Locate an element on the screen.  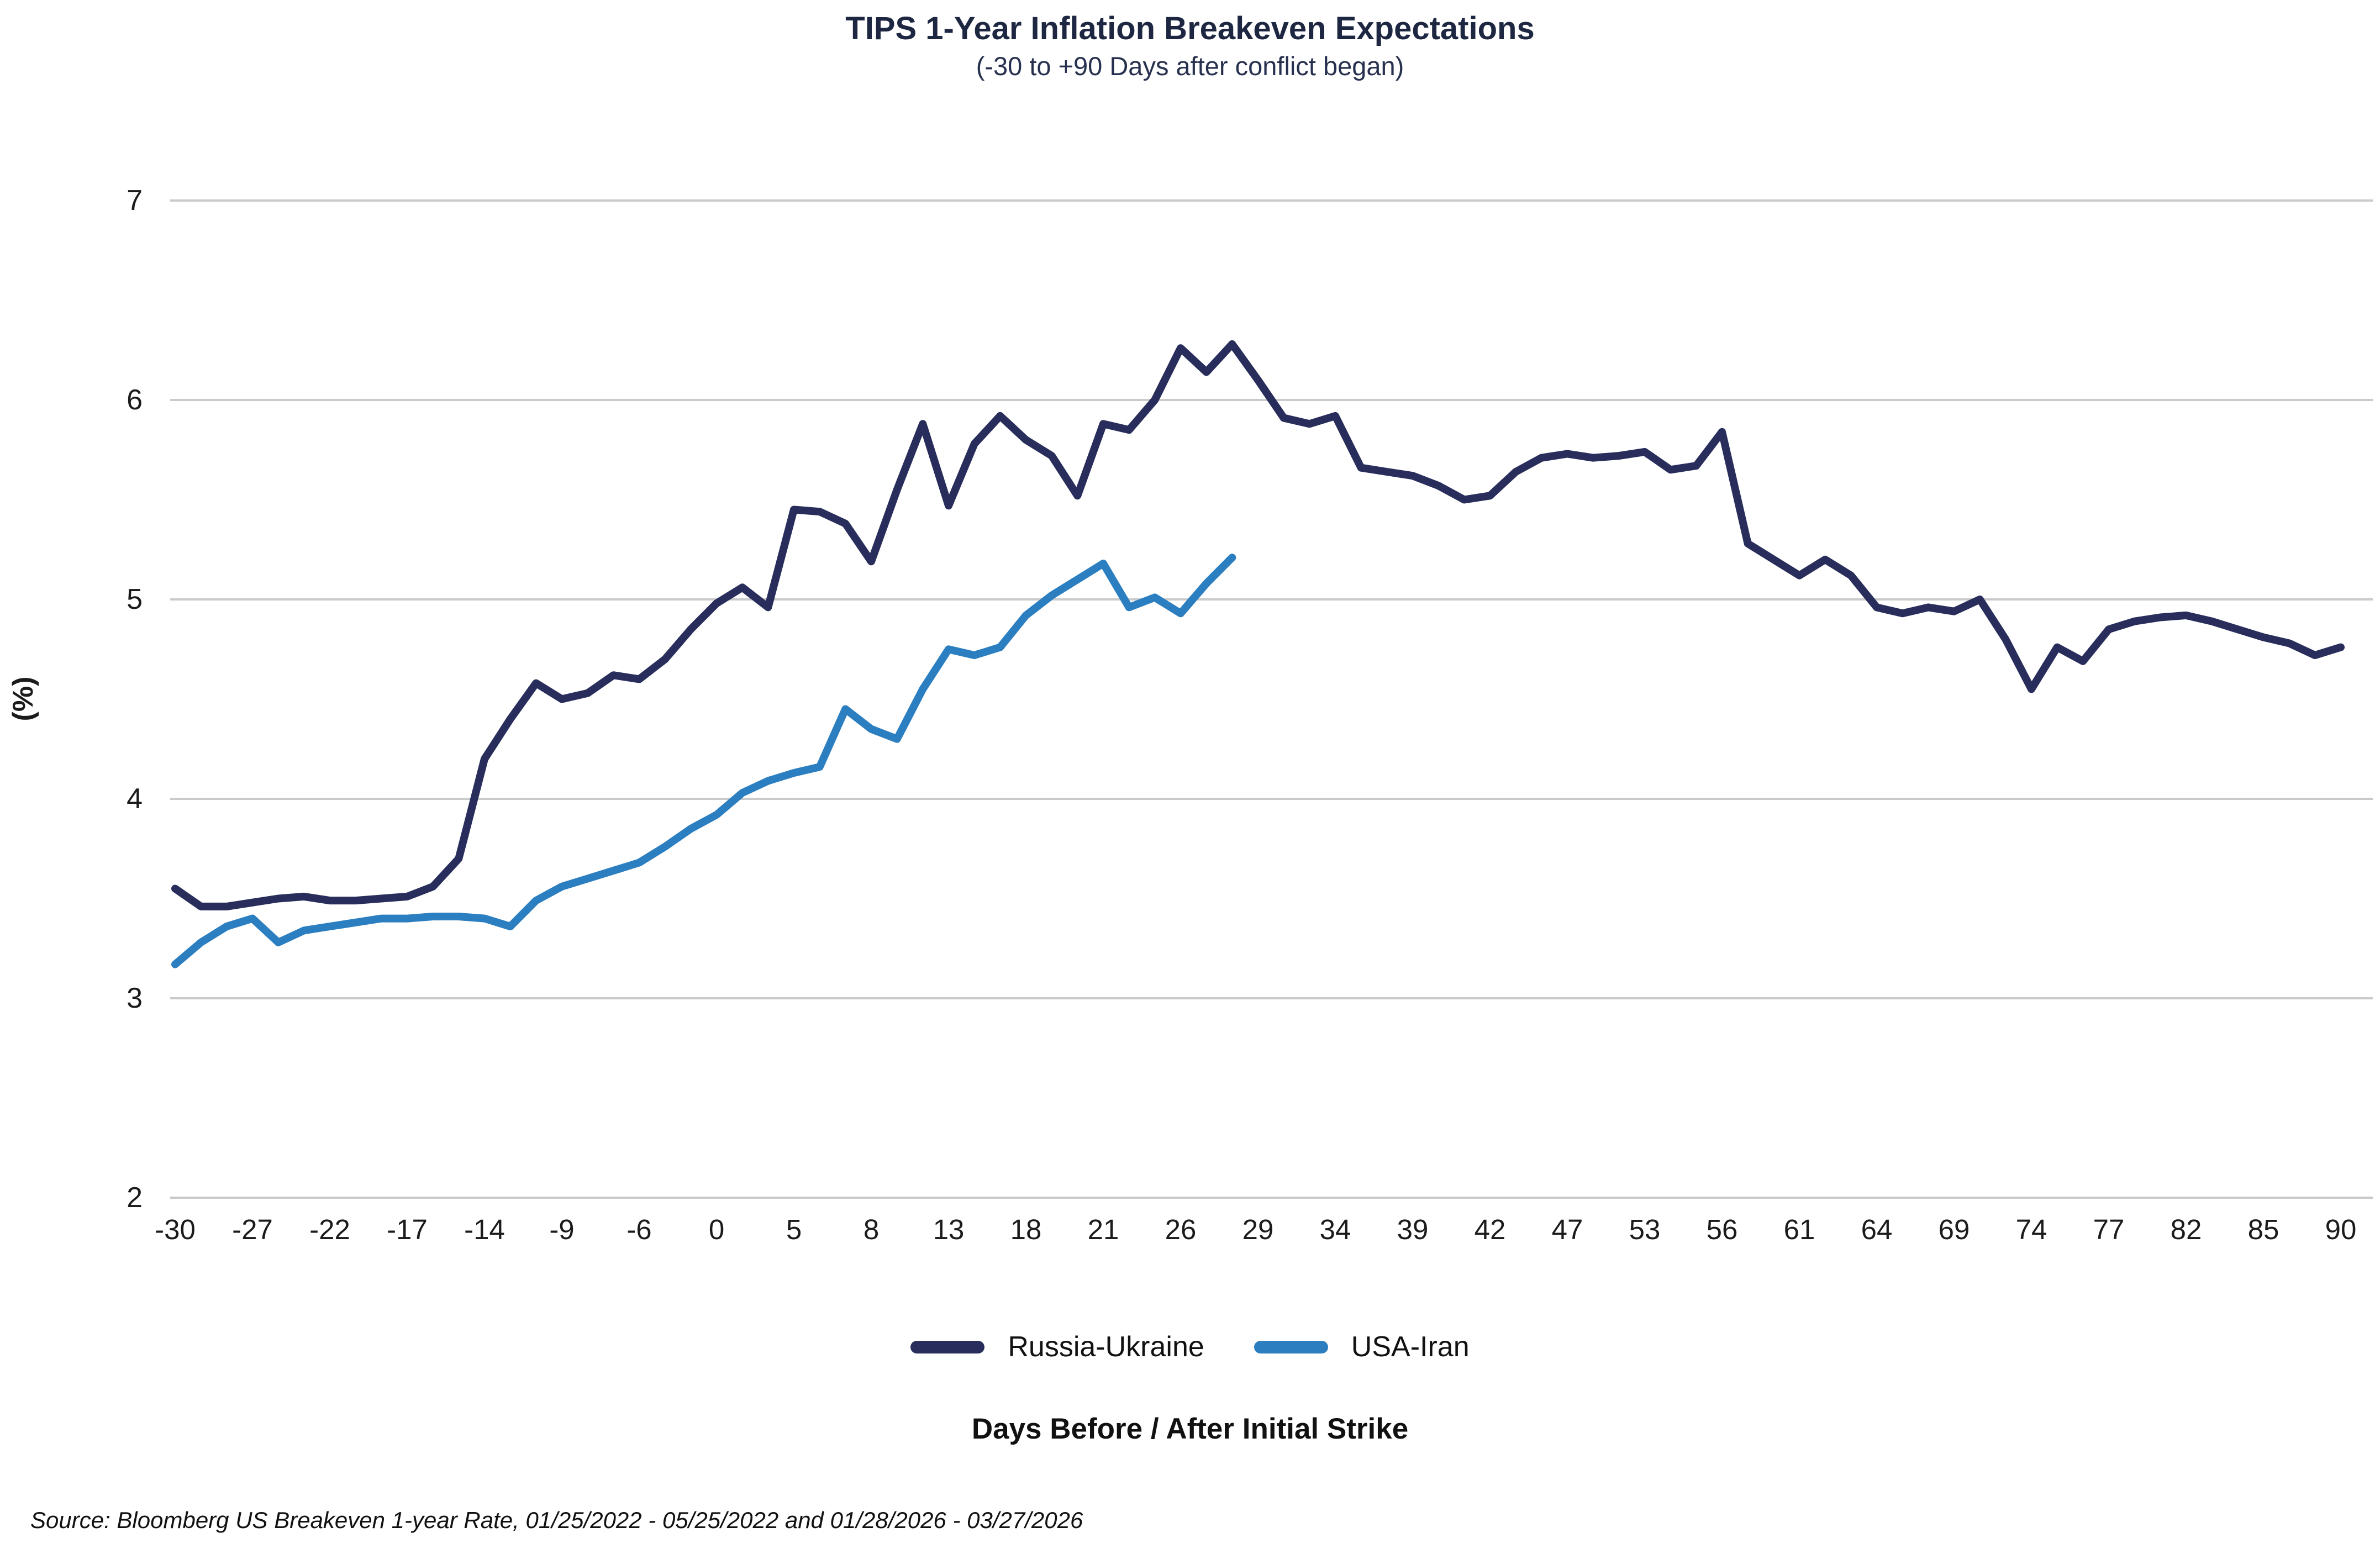
x-tick-label: 64 is located at coordinates (1877, 1230).